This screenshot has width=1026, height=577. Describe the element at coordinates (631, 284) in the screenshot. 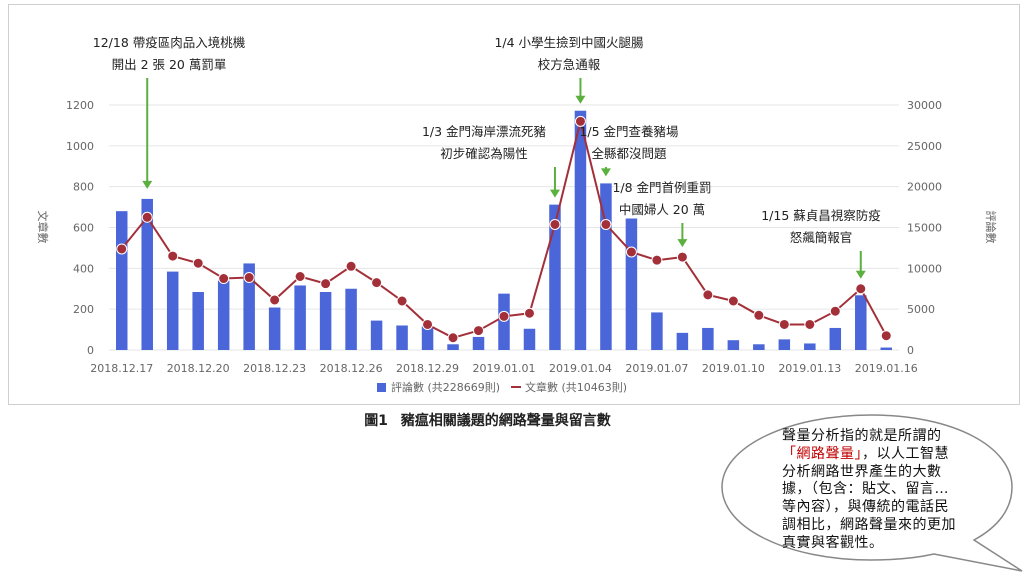

I see `bar-2019.01.06` at that location.